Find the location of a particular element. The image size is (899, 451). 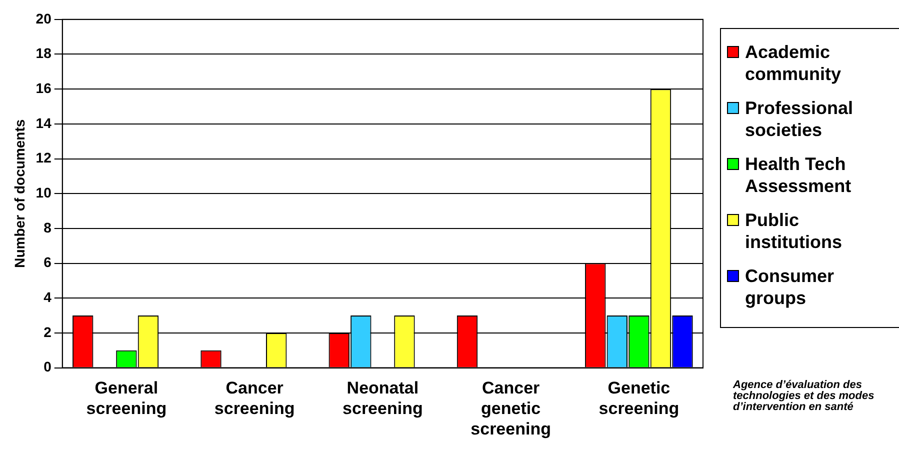

legend-label: Public institutions is located at coordinates (794, 231).